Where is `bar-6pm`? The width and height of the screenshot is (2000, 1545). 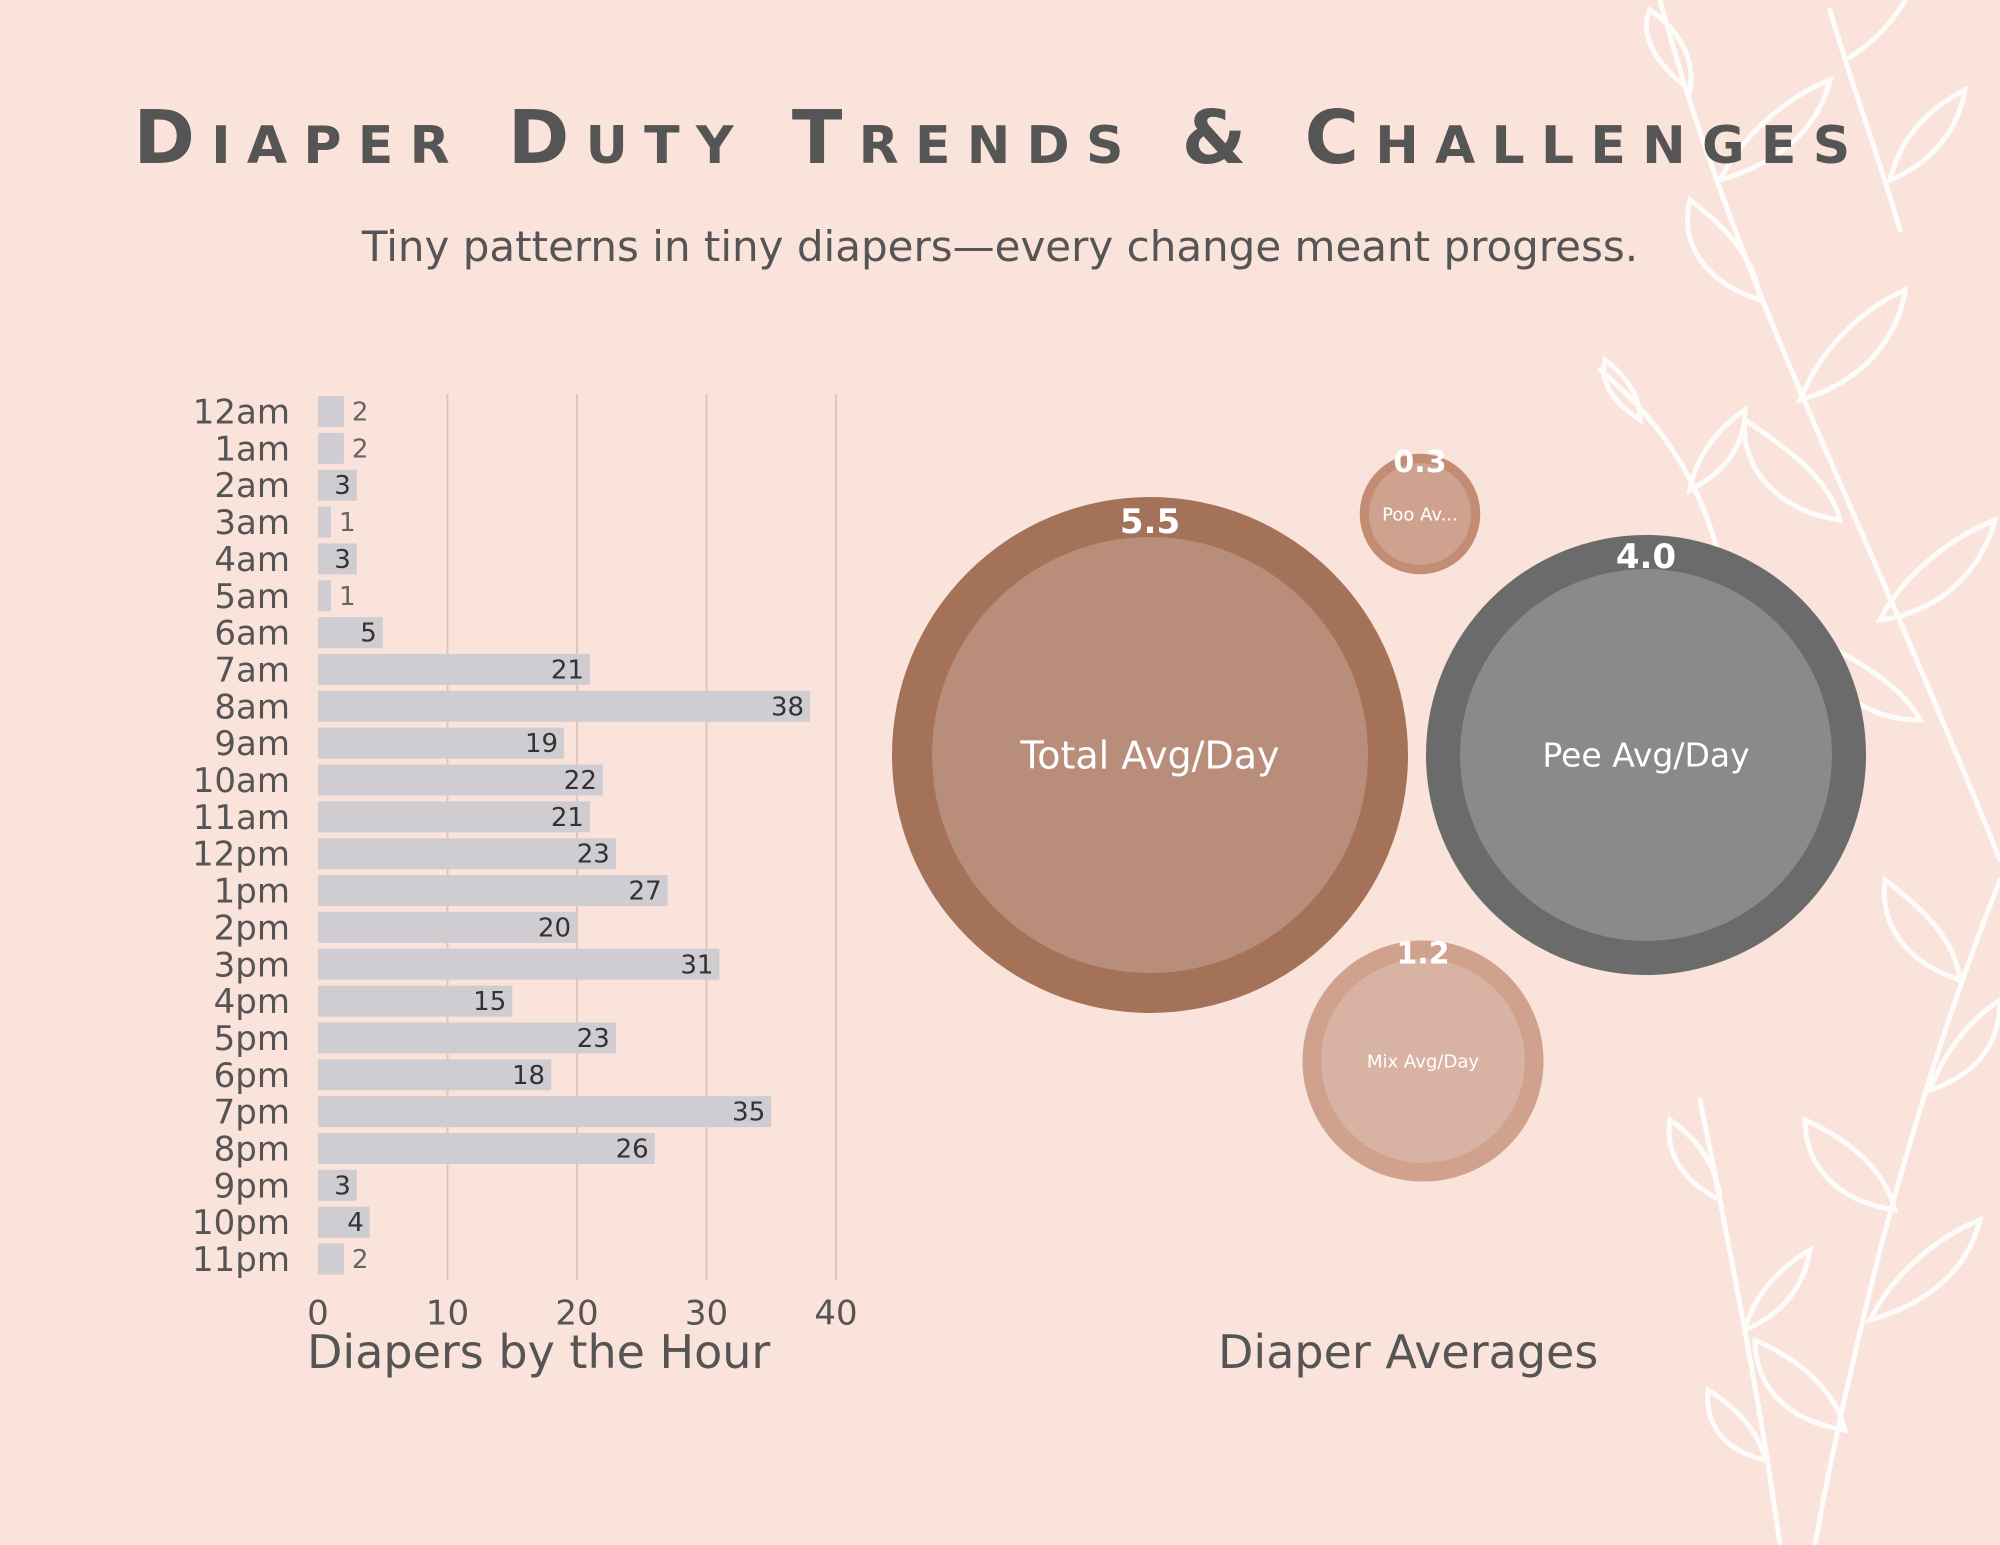
bar-6pm is located at coordinates (435, 1075).